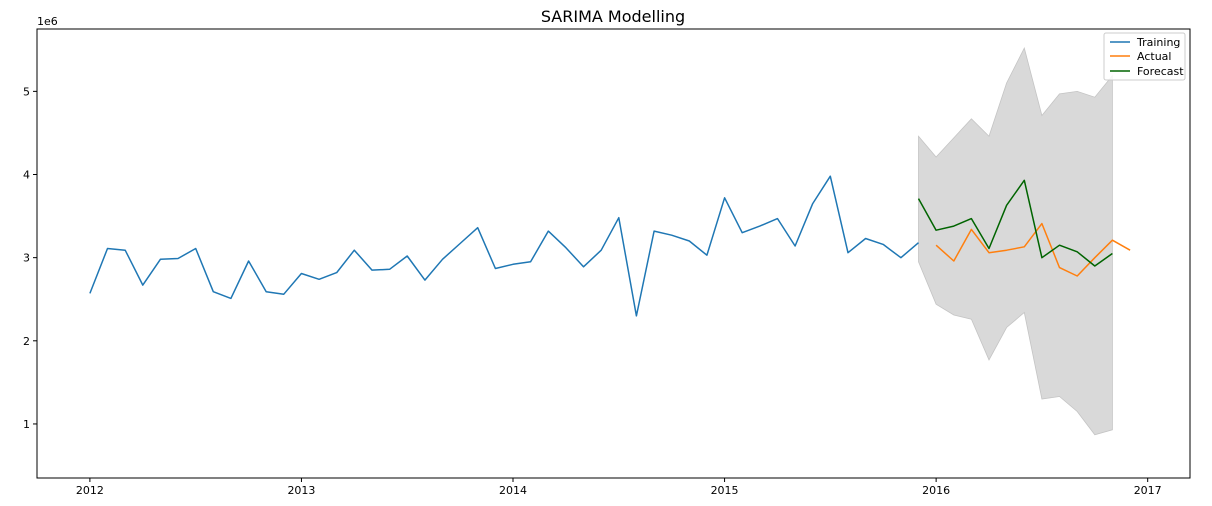 This screenshot has height=506, width=1212. Describe the element at coordinates (47, 21) in the screenshot. I see `y-scale-label: 1e6` at that location.